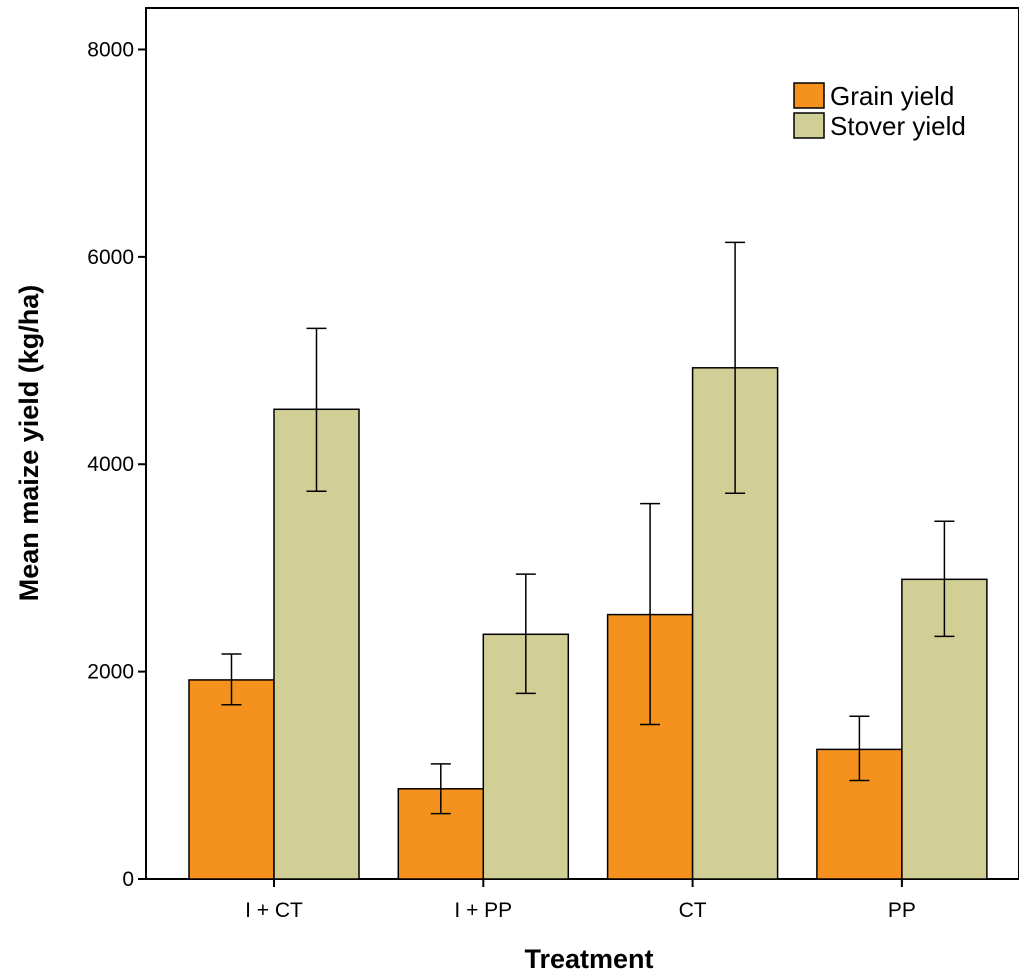 This screenshot has width=1019, height=973. I want to click on y-axis: 0 2000 4000 6000 8000, so click(116, 464).